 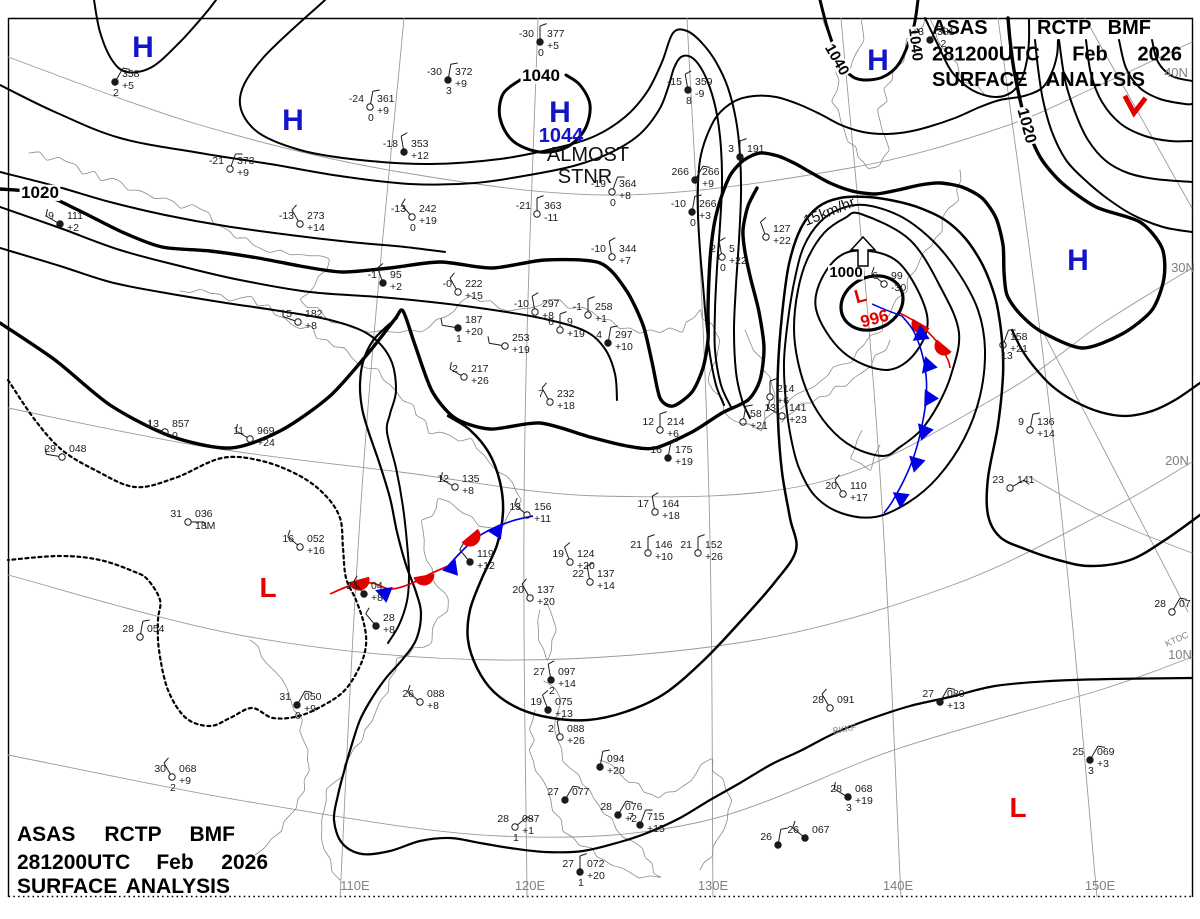 I want to click on svg-text: 9, so click(x=1021, y=422).